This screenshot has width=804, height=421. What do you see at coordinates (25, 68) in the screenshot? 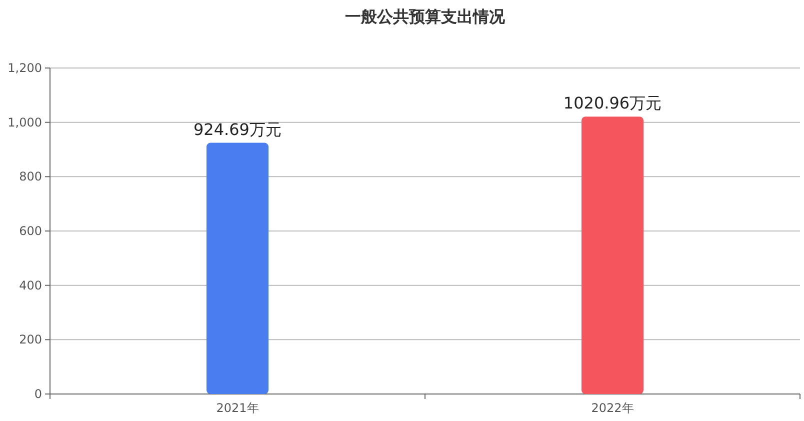
I see `ytick: 1,200` at bounding box center [25, 68].